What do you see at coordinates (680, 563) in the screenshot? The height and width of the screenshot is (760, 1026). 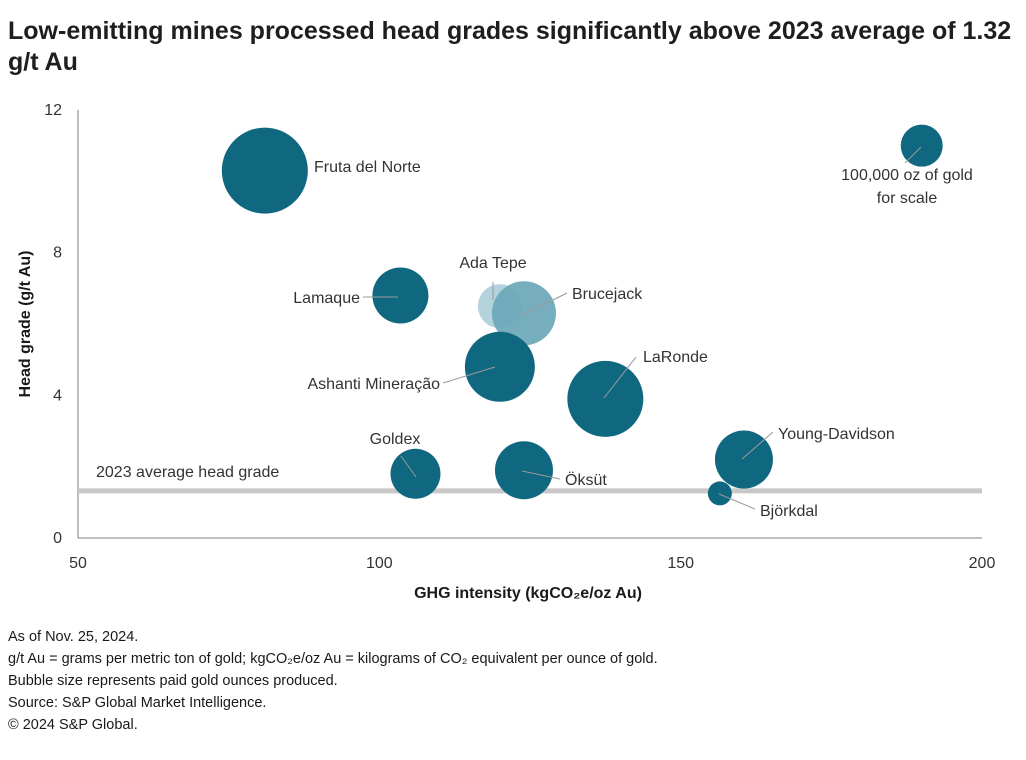 I see `x-tick-label: 150` at bounding box center [680, 563].